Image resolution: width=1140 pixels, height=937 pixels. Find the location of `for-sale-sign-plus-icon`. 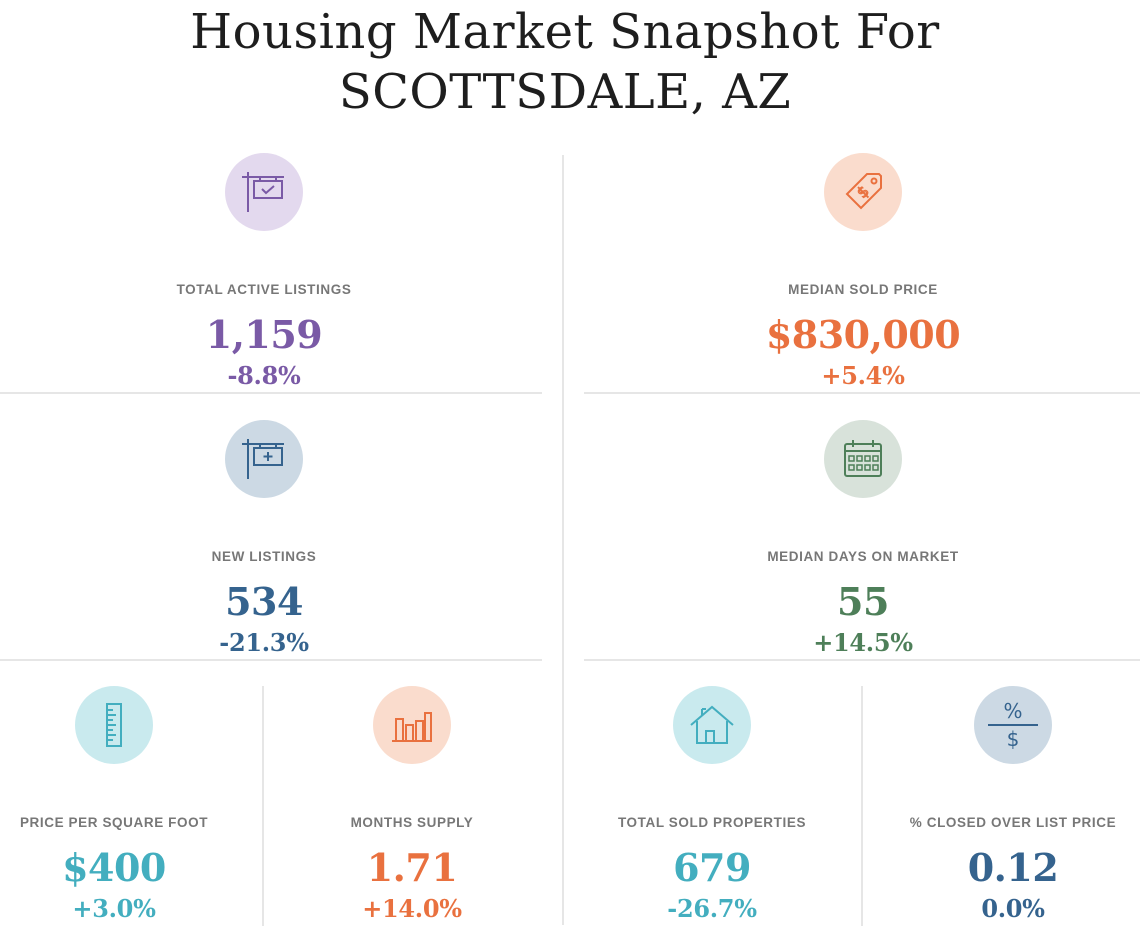

for-sale-sign-plus-icon is located at coordinates (264, 459).